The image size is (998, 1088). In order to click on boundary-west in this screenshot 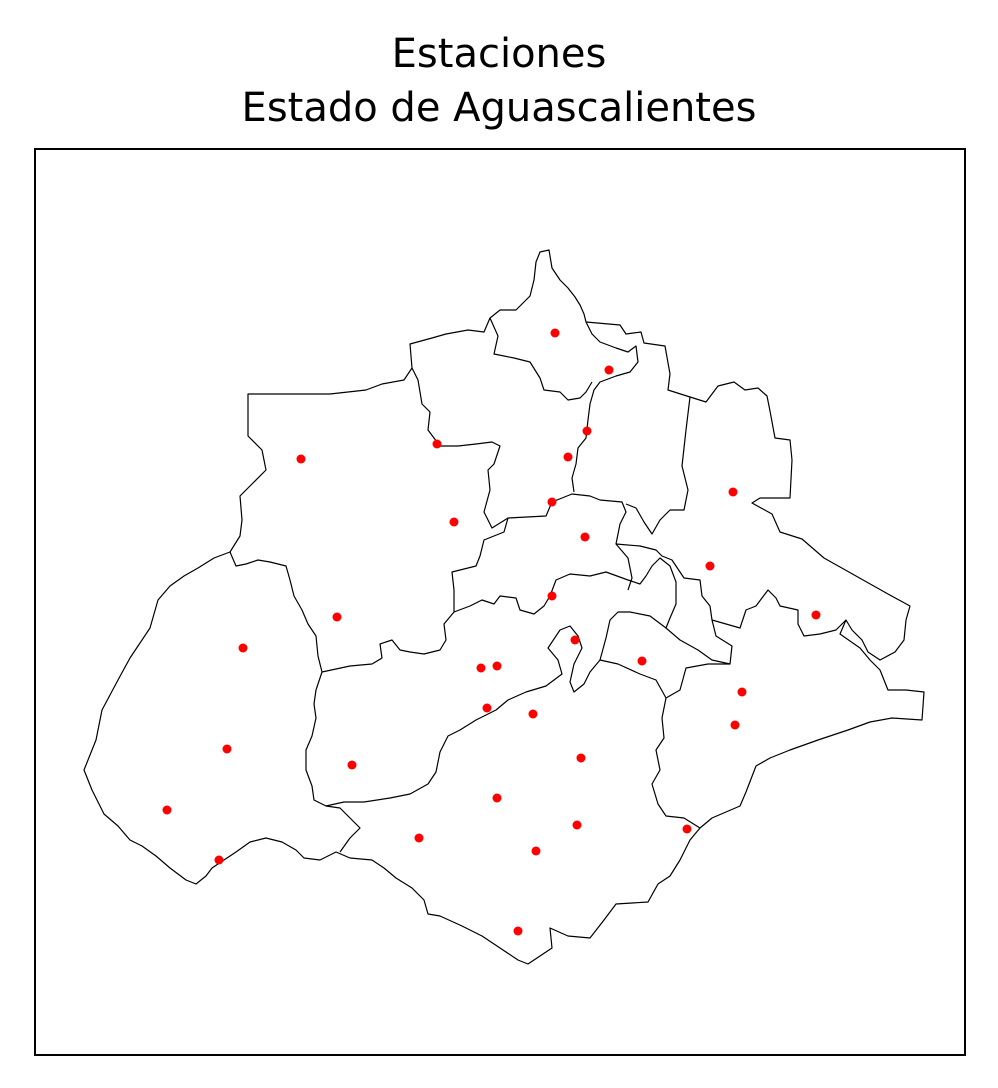, I will do `click(295, 702)`.